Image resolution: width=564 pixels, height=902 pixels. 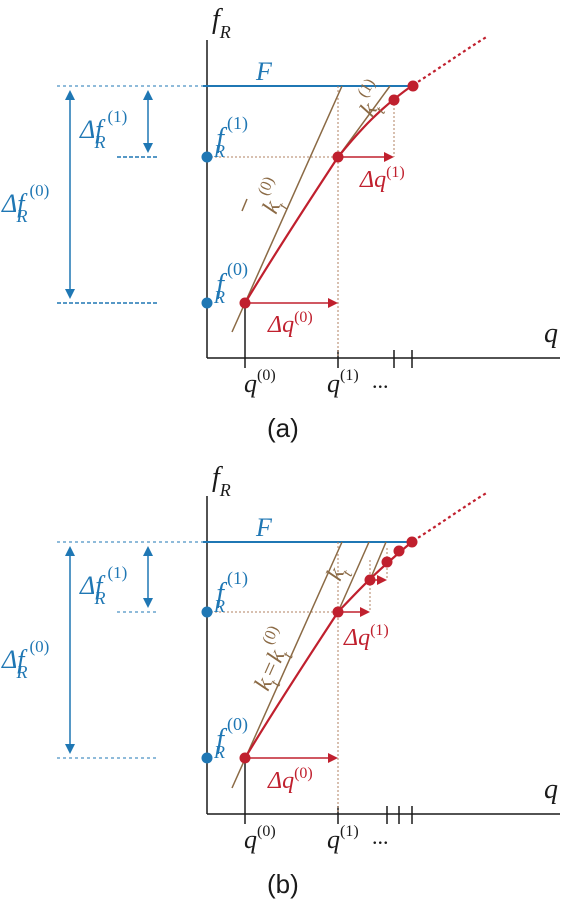 What do you see at coordinates (283, 884) in the screenshot?
I see `caption-b: (b)` at bounding box center [283, 884].